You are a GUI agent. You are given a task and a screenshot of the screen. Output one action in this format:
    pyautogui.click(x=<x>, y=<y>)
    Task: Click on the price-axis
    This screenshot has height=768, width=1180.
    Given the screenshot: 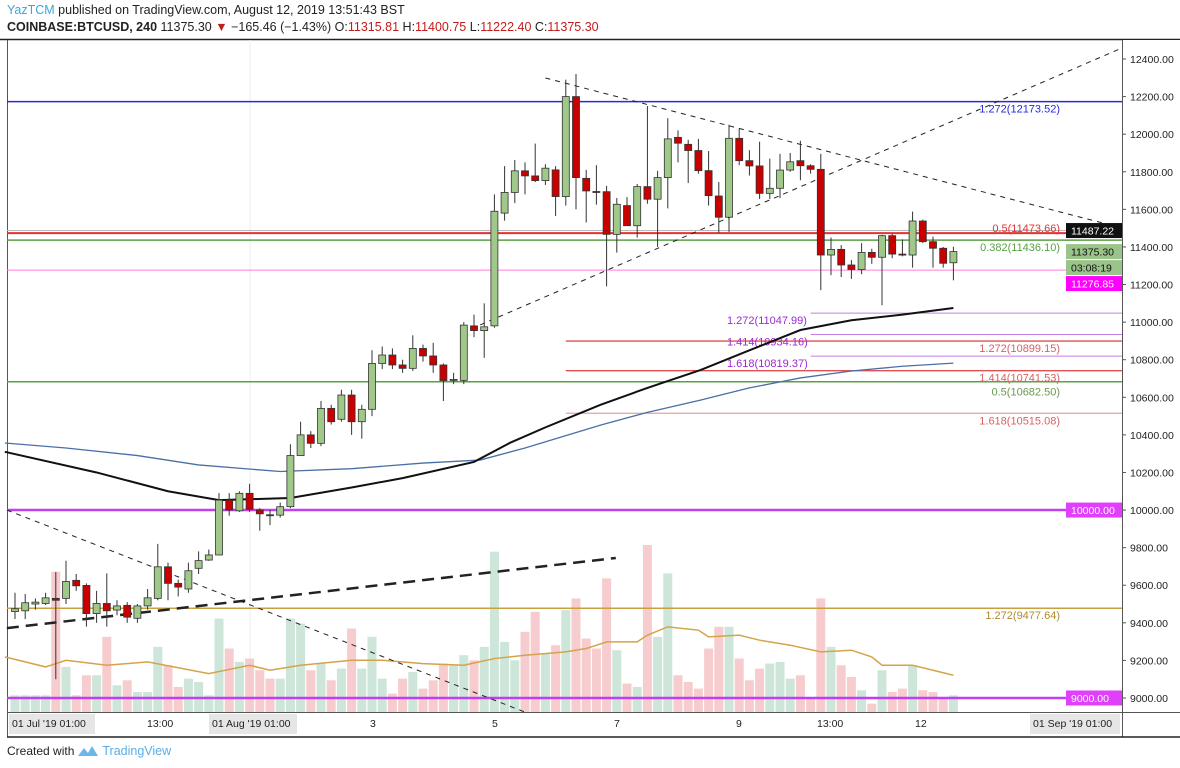 What is the action you would take?
    pyautogui.click(x=1151, y=376)
    